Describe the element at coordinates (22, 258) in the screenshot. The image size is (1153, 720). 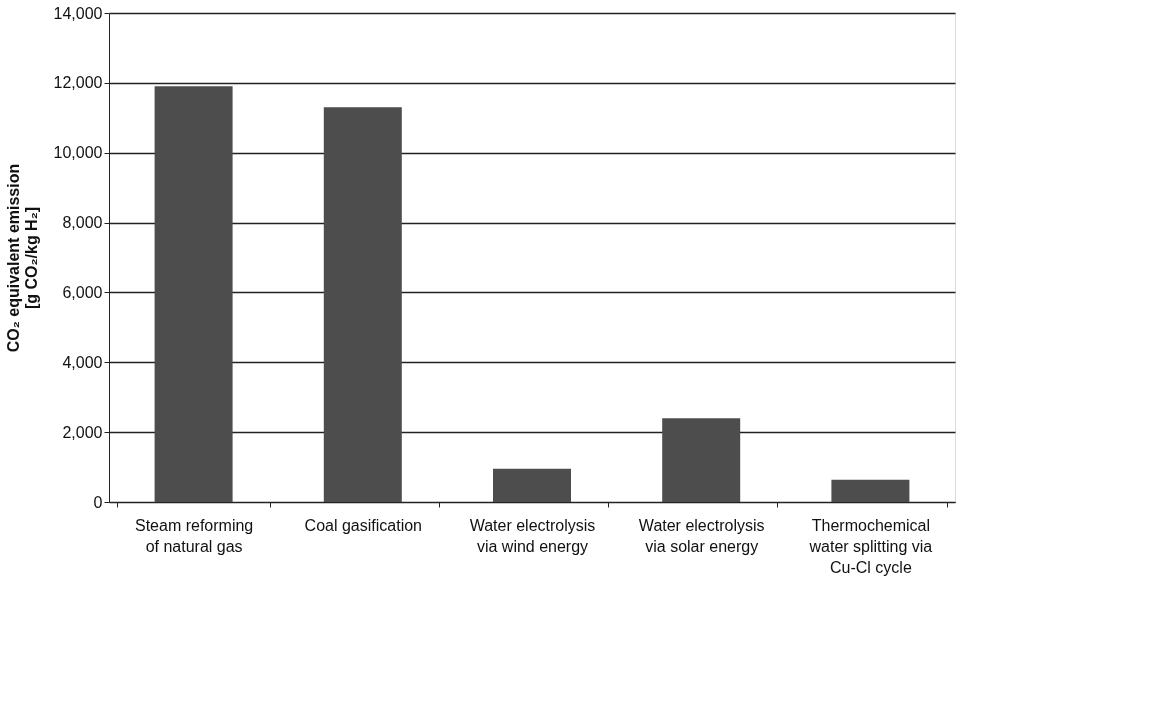
I see `y-axis-title: CO₂ equivalent emission [g CO₂/kg H₂]` at that location.